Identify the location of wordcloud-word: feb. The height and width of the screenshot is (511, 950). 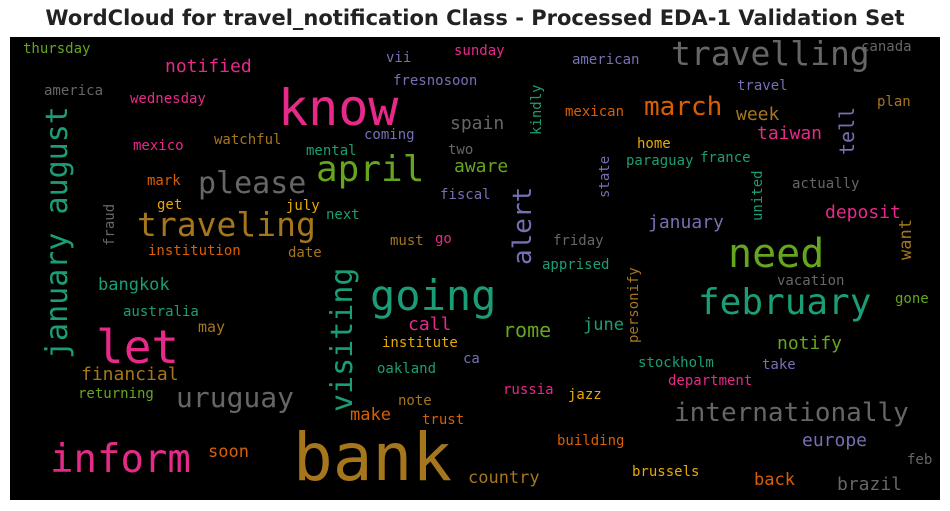
(920, 460).